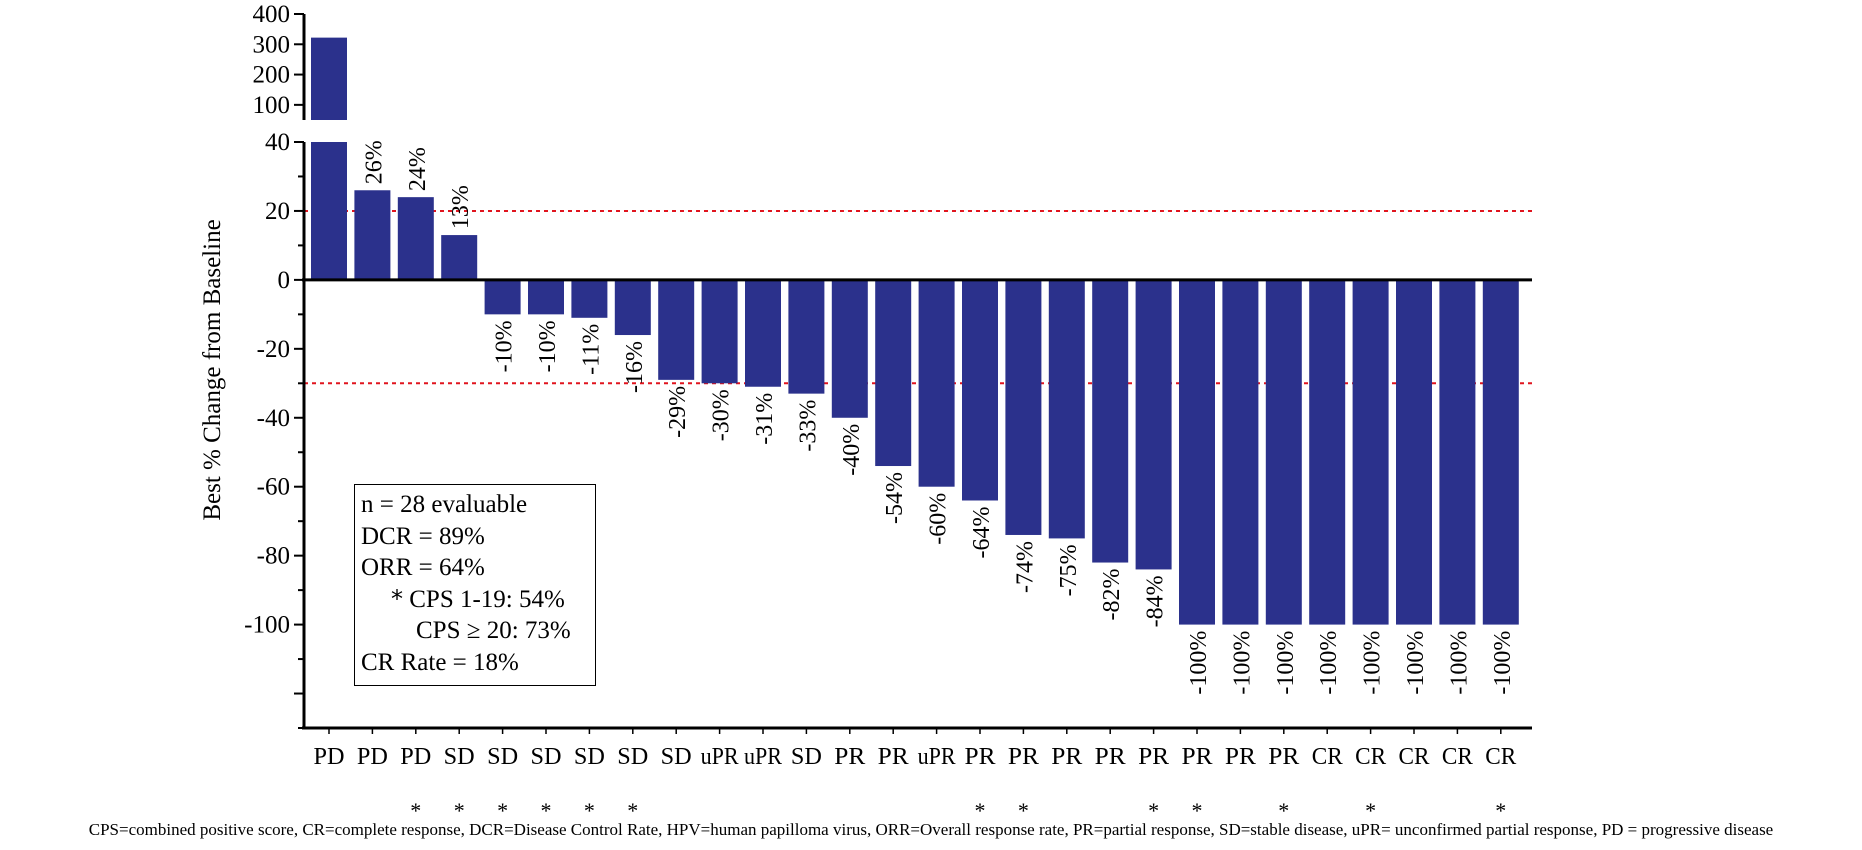 The height and width of the screenshot is (850, 1862). Describe the element at coordinates (1112, 595) in the screenshot. I see `bar-value-label: -82%` at that location.